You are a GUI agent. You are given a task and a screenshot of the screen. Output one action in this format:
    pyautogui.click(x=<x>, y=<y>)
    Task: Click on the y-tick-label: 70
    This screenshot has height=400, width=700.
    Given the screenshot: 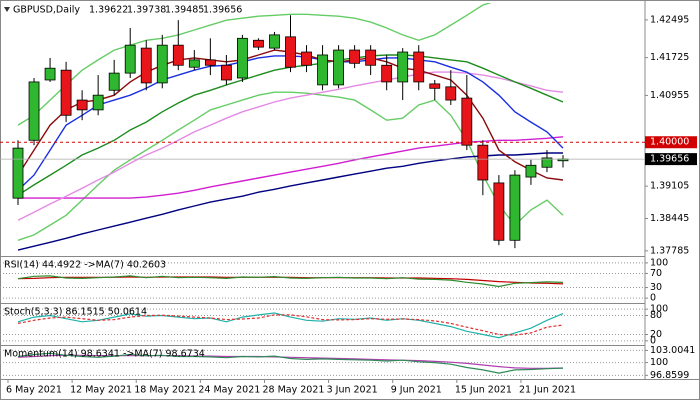 What is the action you would take?
    pyautogui.click(x=656, y=273)
    